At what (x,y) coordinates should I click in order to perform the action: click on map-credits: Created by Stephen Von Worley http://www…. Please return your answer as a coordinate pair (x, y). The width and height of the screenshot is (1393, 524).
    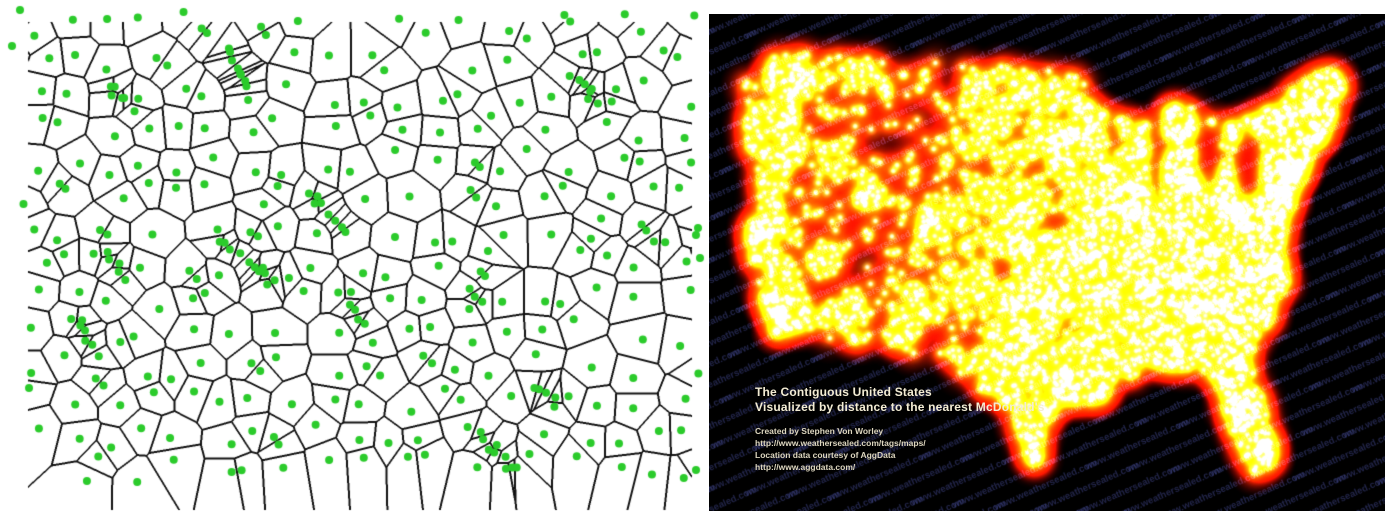
    Looking at the image, I should click on (900, 449).